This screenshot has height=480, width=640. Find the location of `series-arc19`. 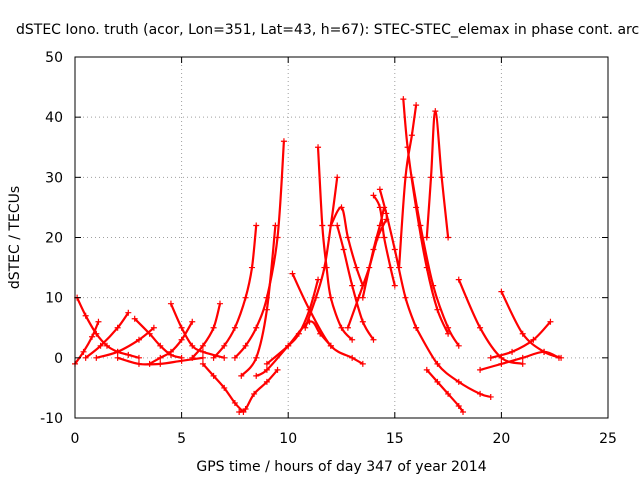

series-arc19 is located at coordinates (321, 252).